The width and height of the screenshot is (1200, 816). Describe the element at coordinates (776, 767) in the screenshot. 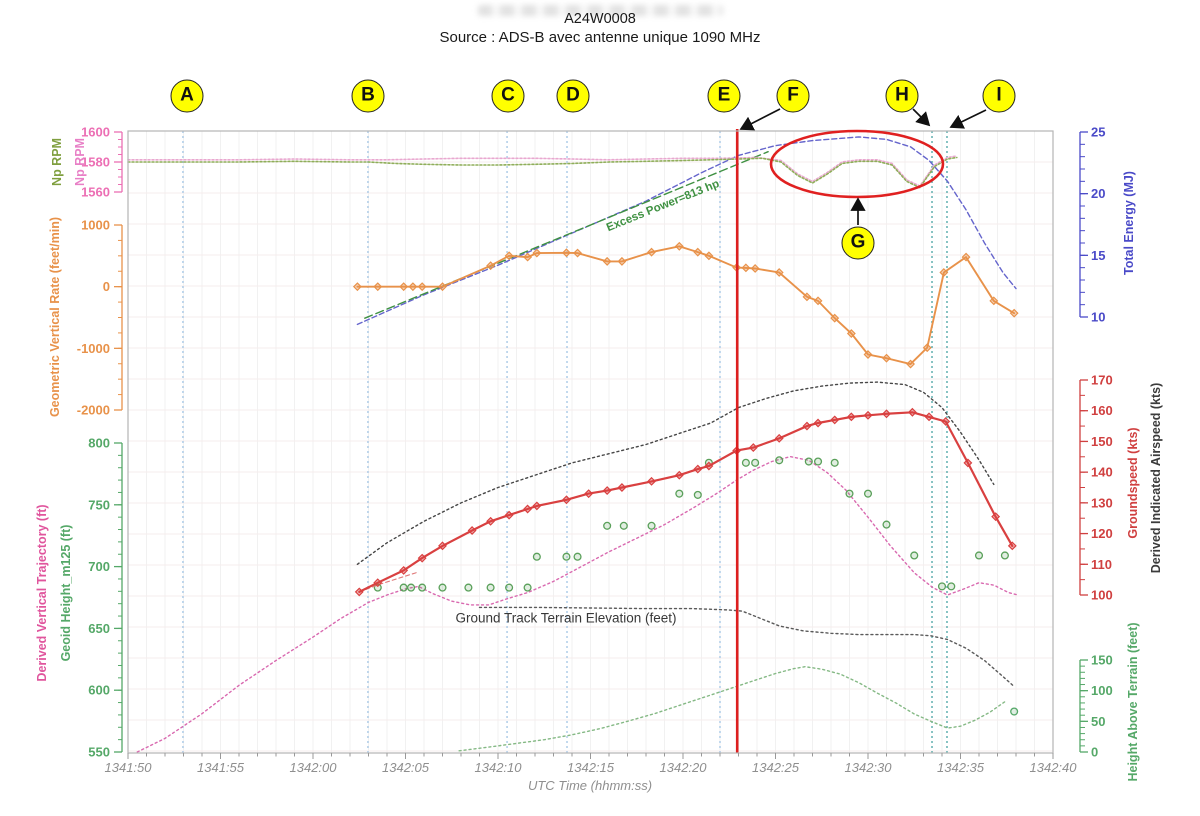

I see `svg-text: 1342:25` at that location.